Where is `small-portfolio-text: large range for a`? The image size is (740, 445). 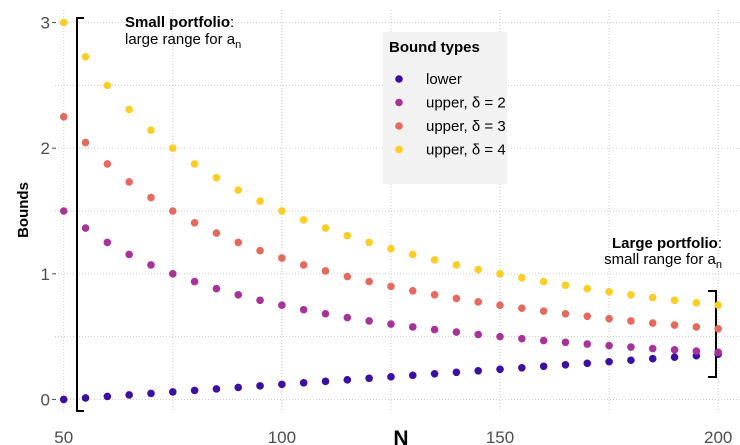
small-portfolio-text: large range for a is located at coordinates (180, 39).